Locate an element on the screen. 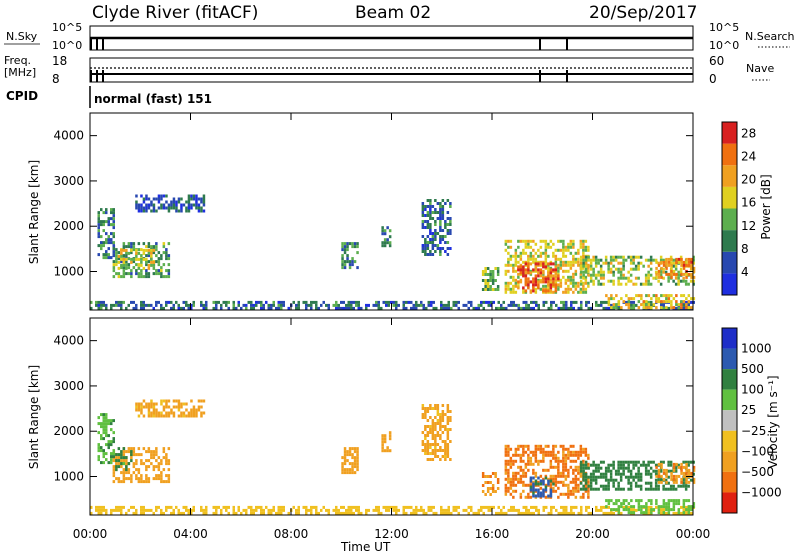  nave-tick-top: 60 is located at coordinates (716, 61).